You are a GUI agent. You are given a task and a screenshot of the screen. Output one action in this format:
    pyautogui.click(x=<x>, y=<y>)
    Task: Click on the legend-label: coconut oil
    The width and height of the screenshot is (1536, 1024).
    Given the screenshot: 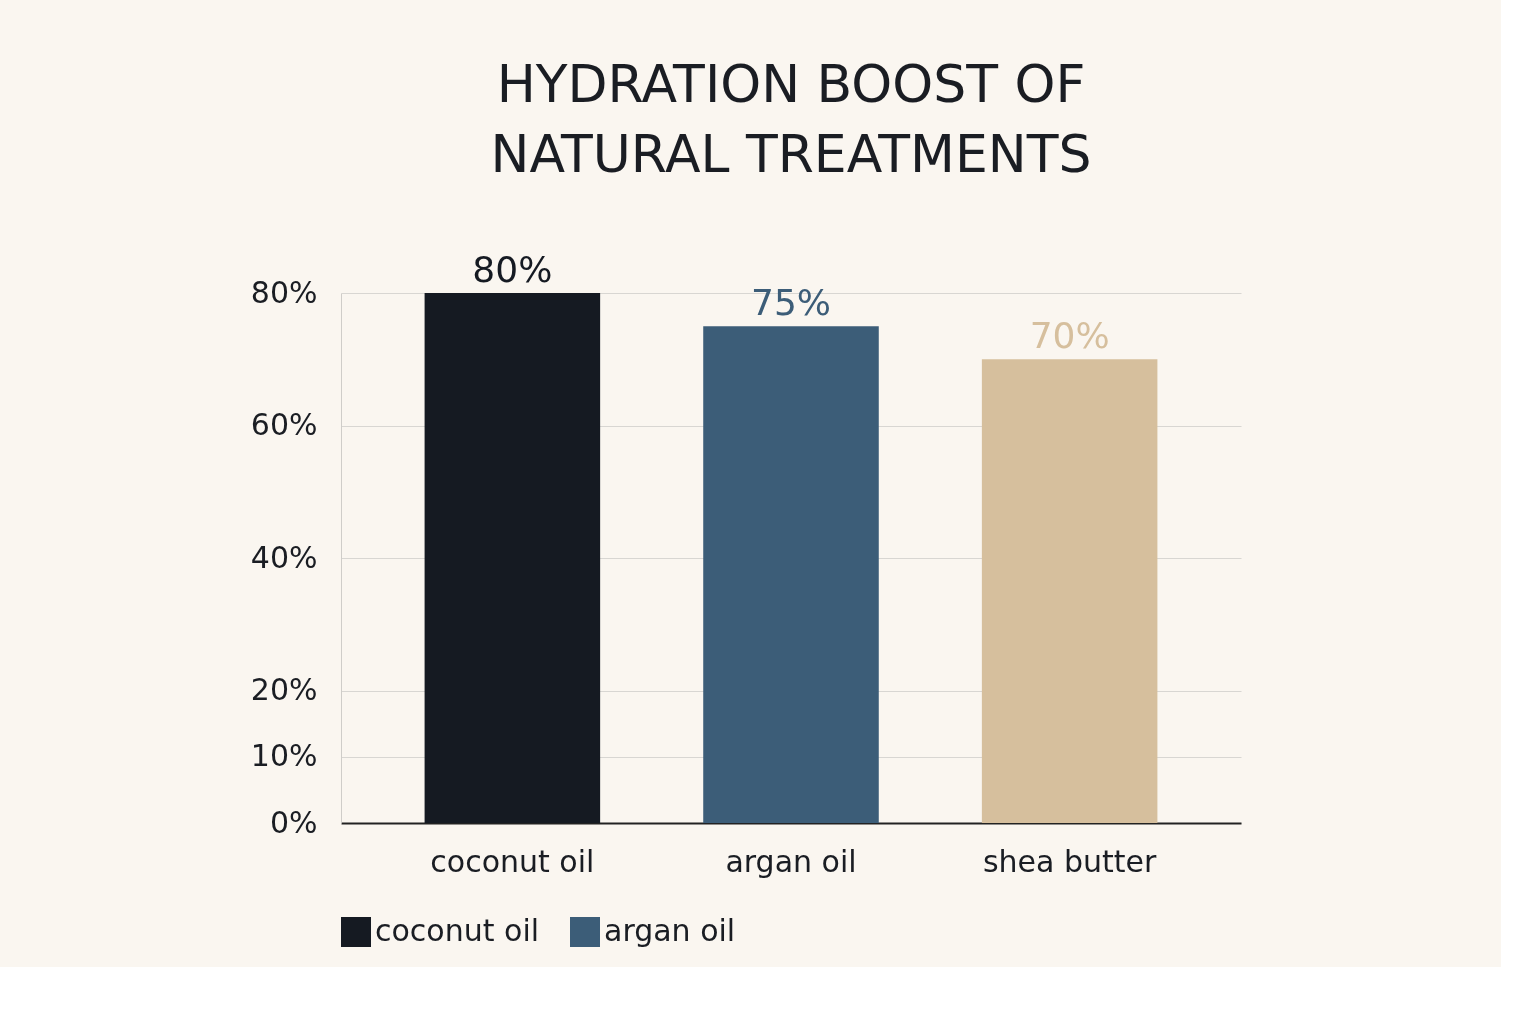 What is the action you would take?
    pyautogui.click(x=457, y=930)
    